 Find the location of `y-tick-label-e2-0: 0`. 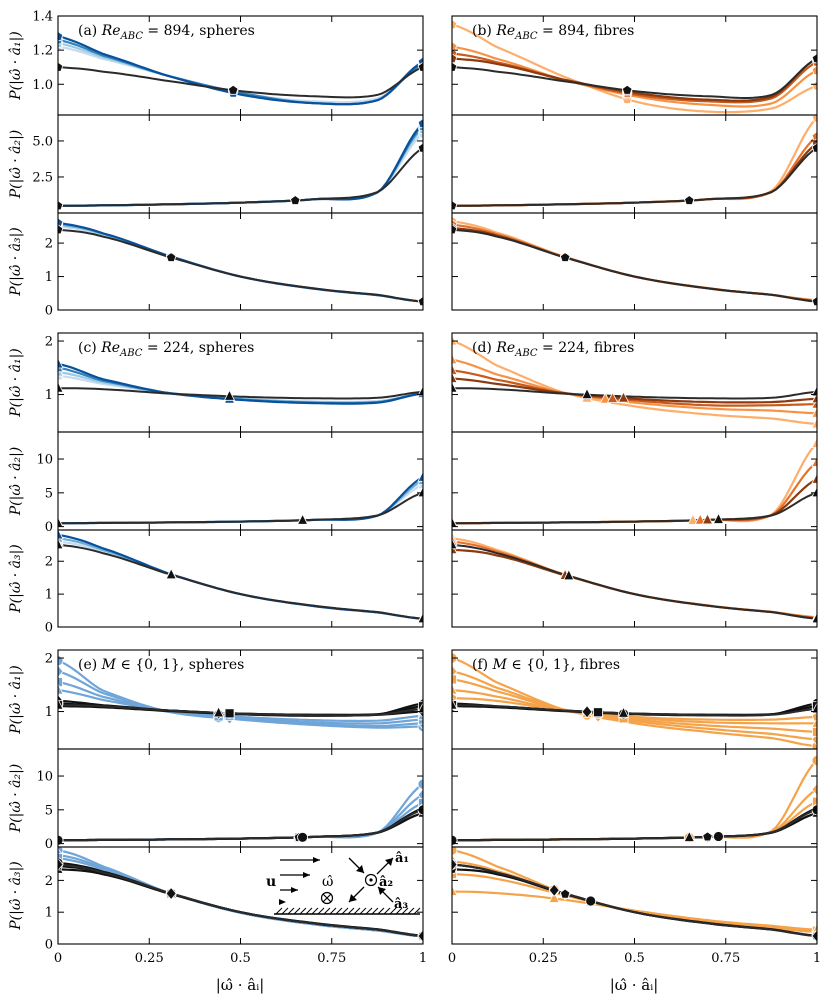

y-tick-label-e2-0: 0 is located at coordinates (49, 844).